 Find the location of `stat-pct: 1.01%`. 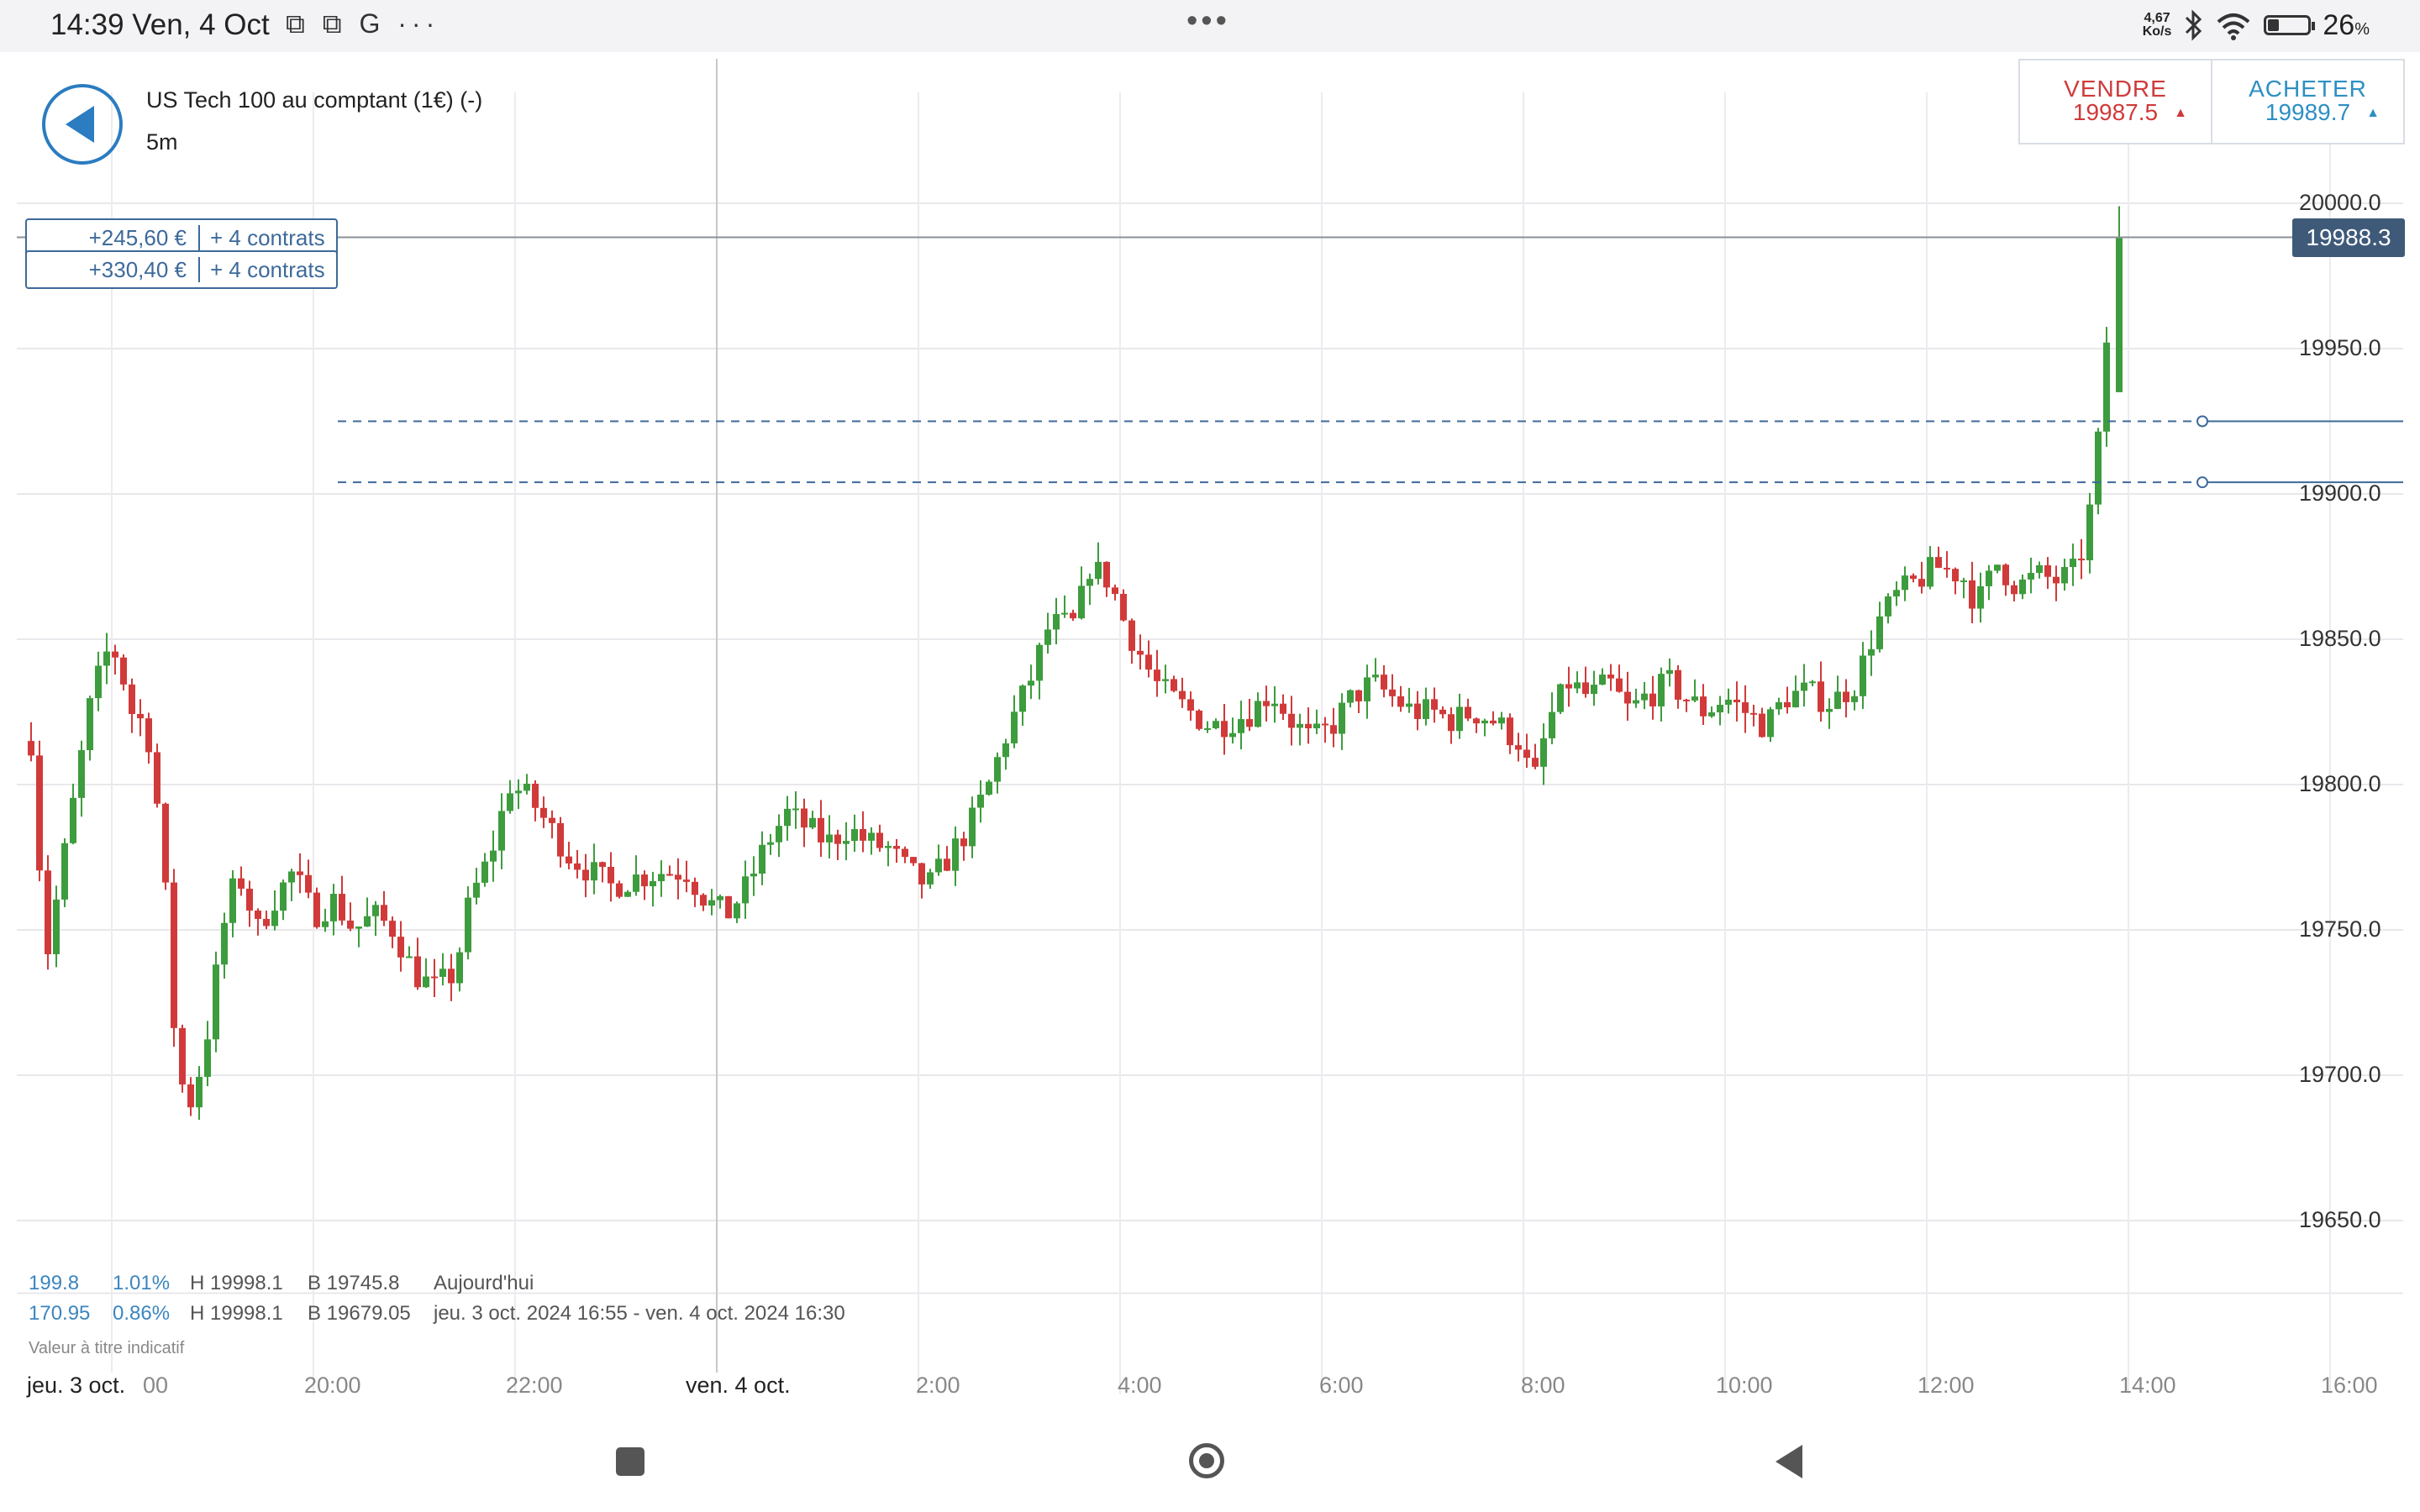

stat-pct: 1.01% is located at coordinates (142, 1283).